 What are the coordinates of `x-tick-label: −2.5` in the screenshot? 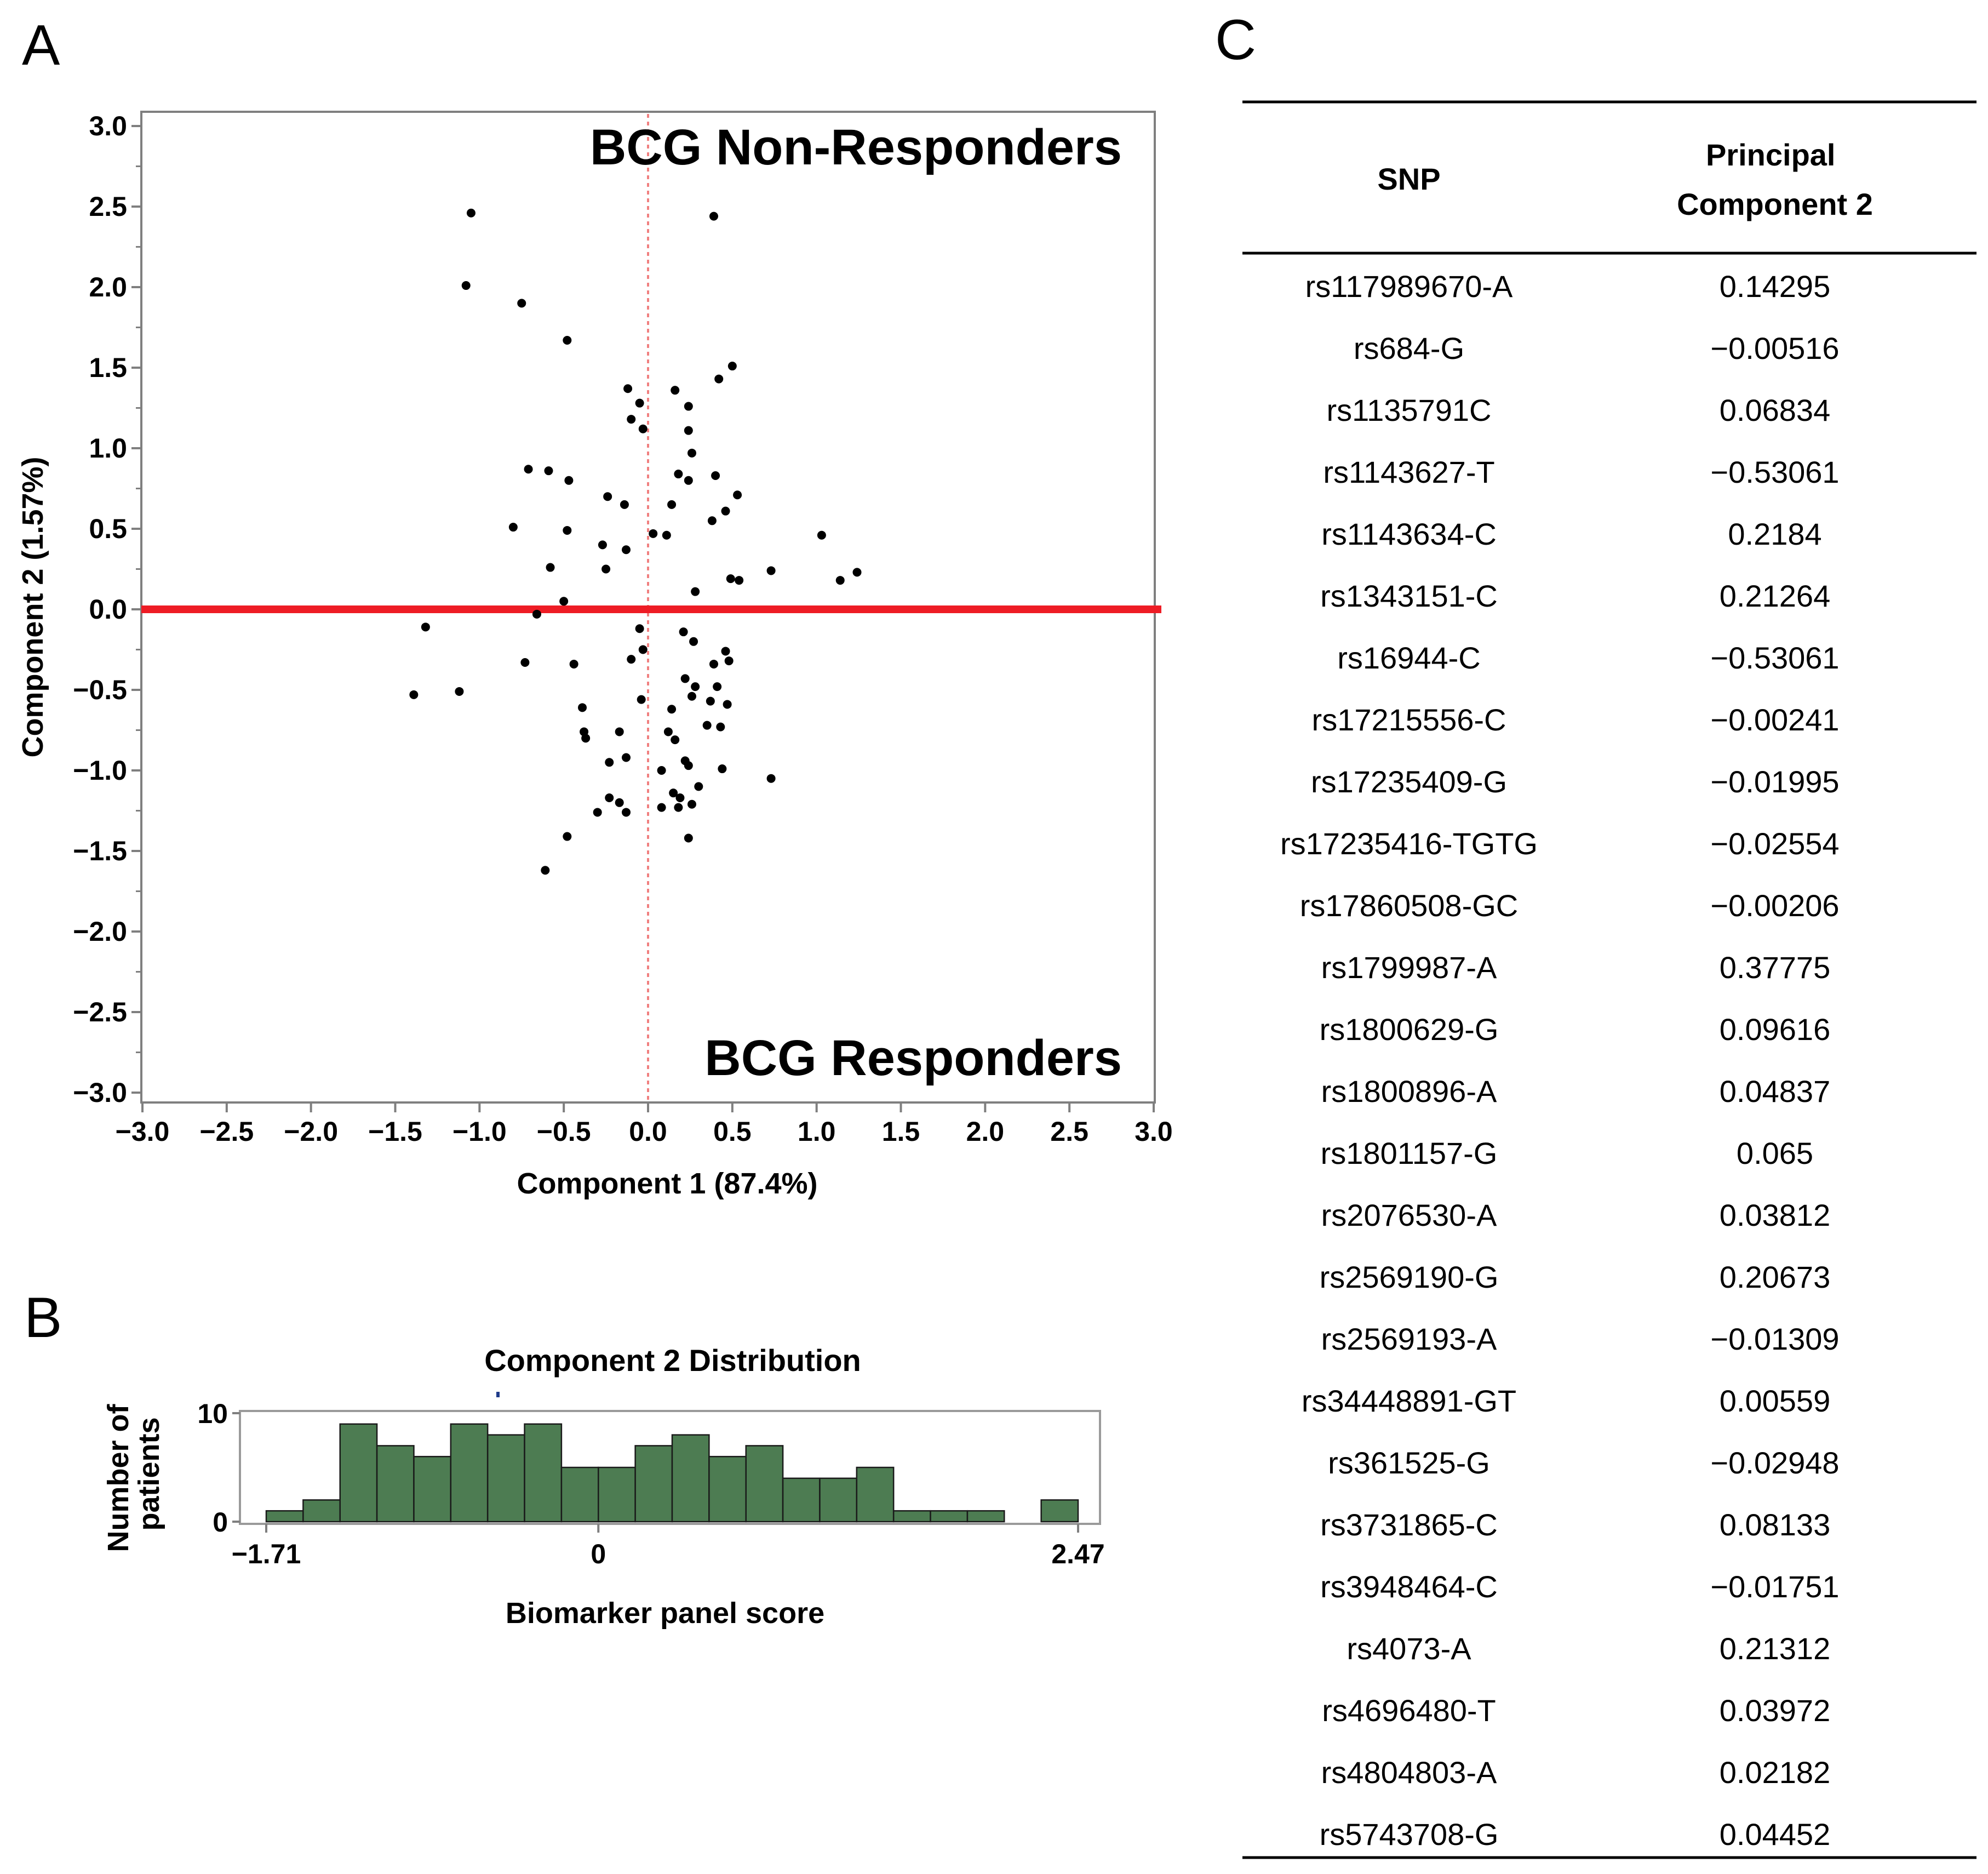 It's located at (226, 1131).